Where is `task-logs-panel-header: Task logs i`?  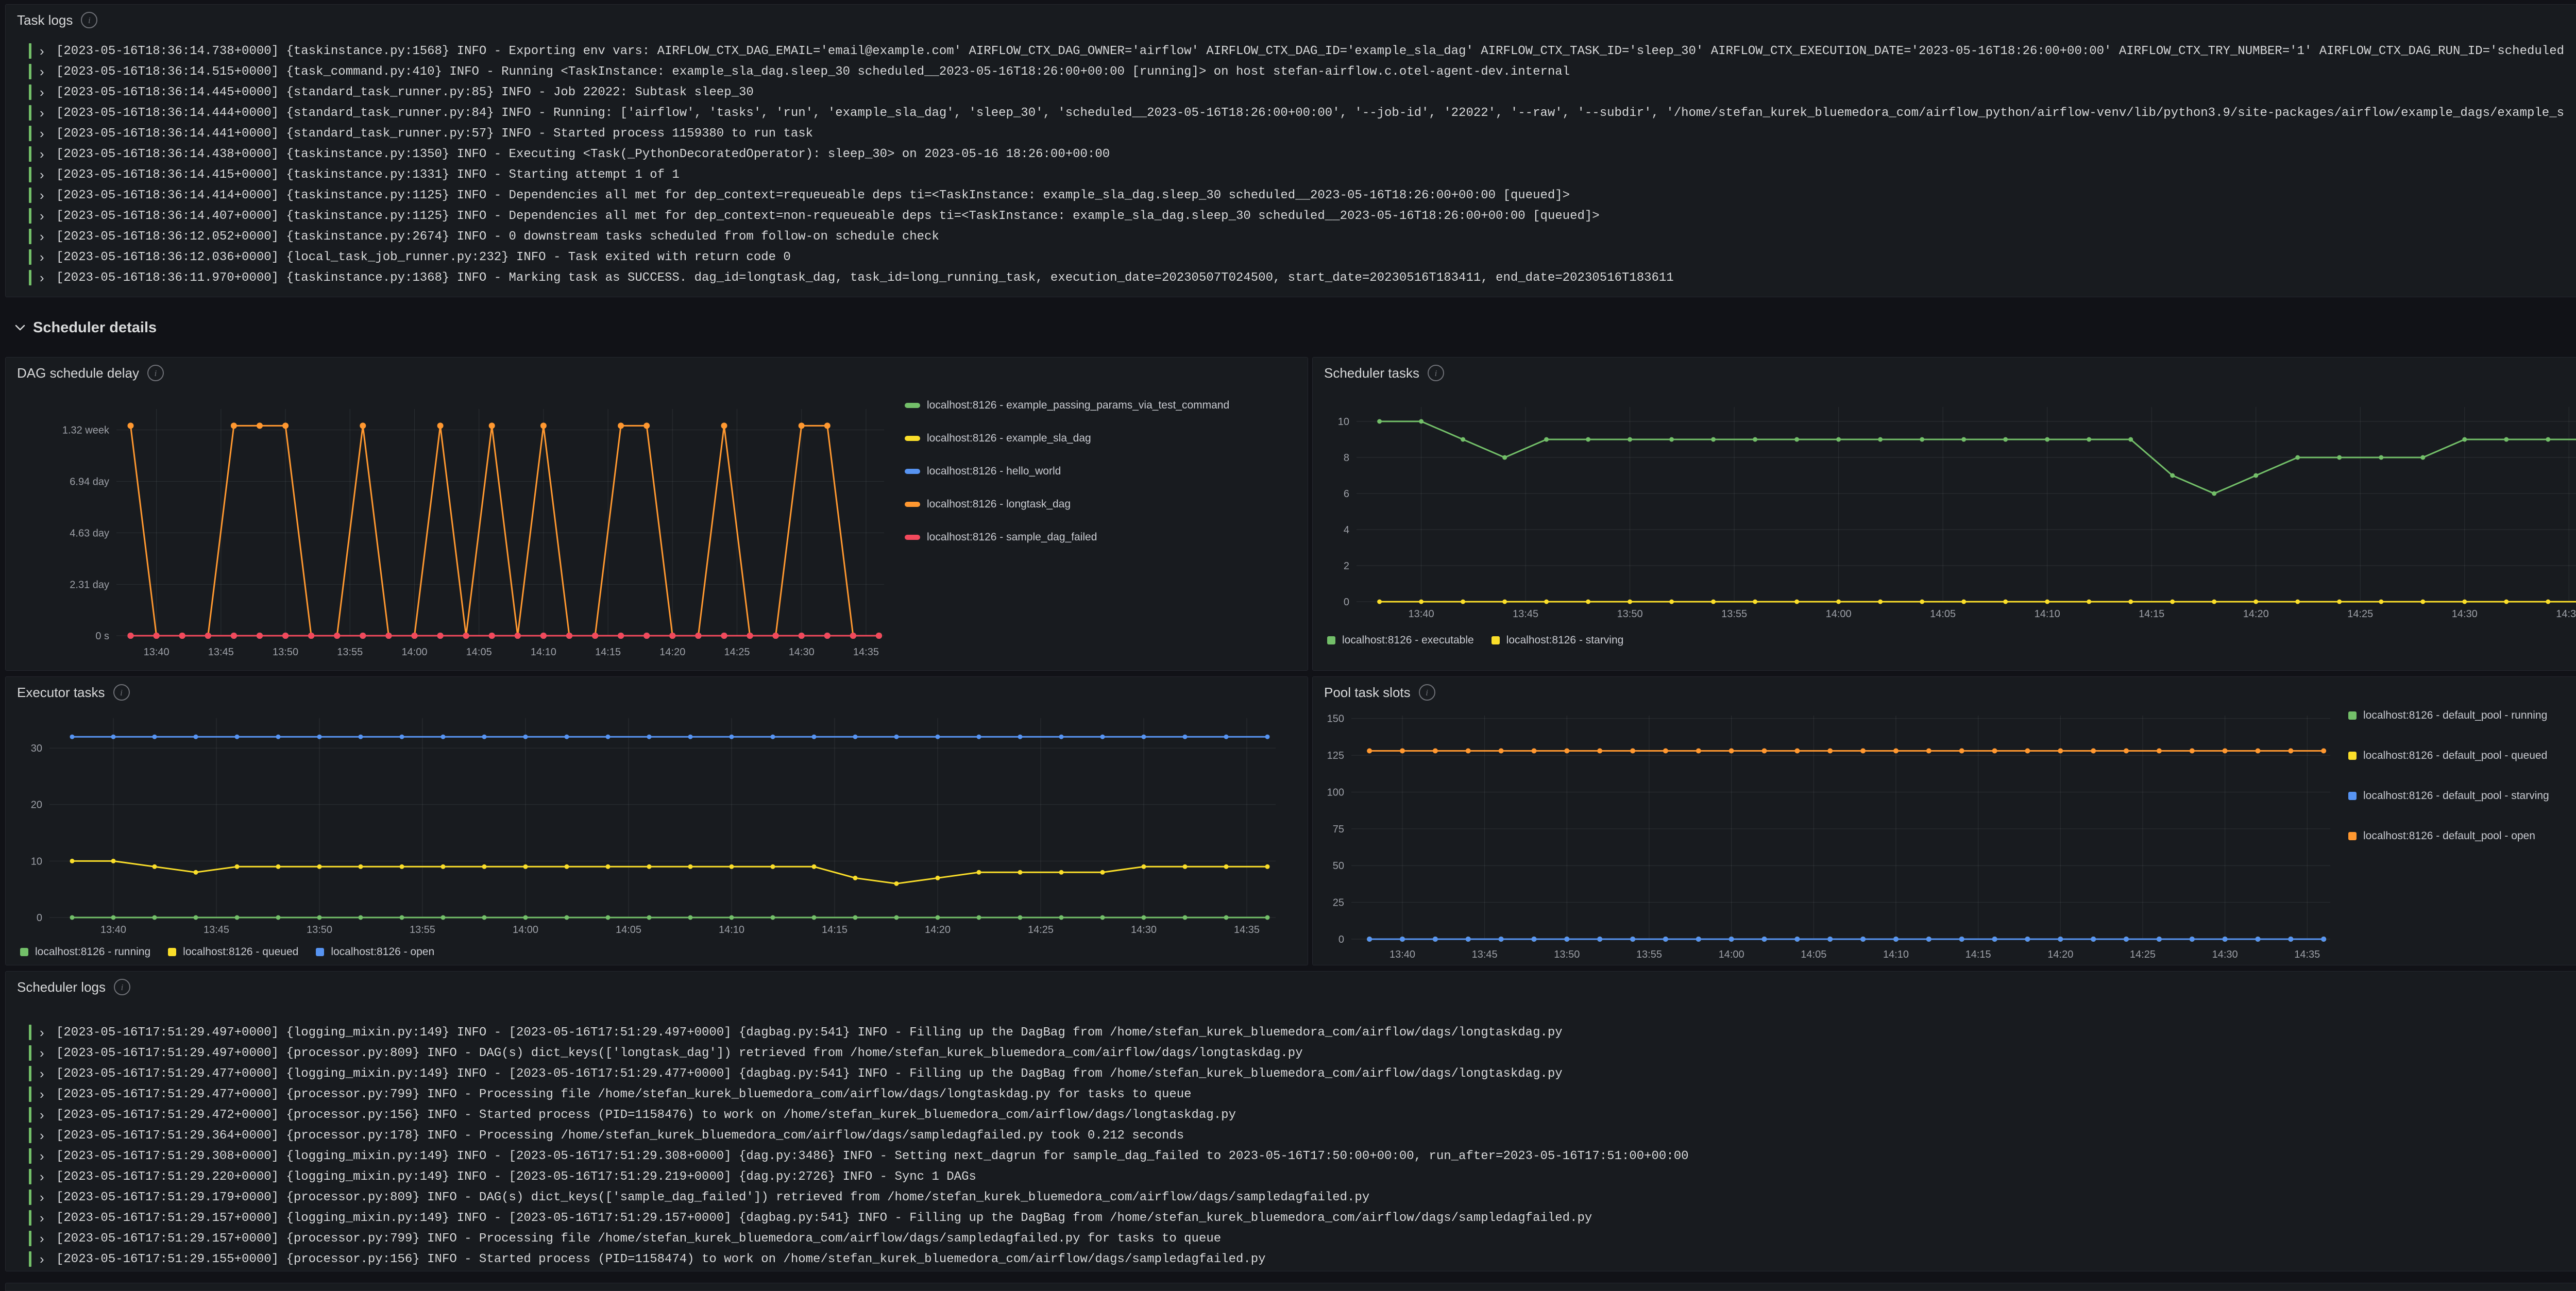
task-logs-panel-header: Task logs i is located at coordinates (57, 20).